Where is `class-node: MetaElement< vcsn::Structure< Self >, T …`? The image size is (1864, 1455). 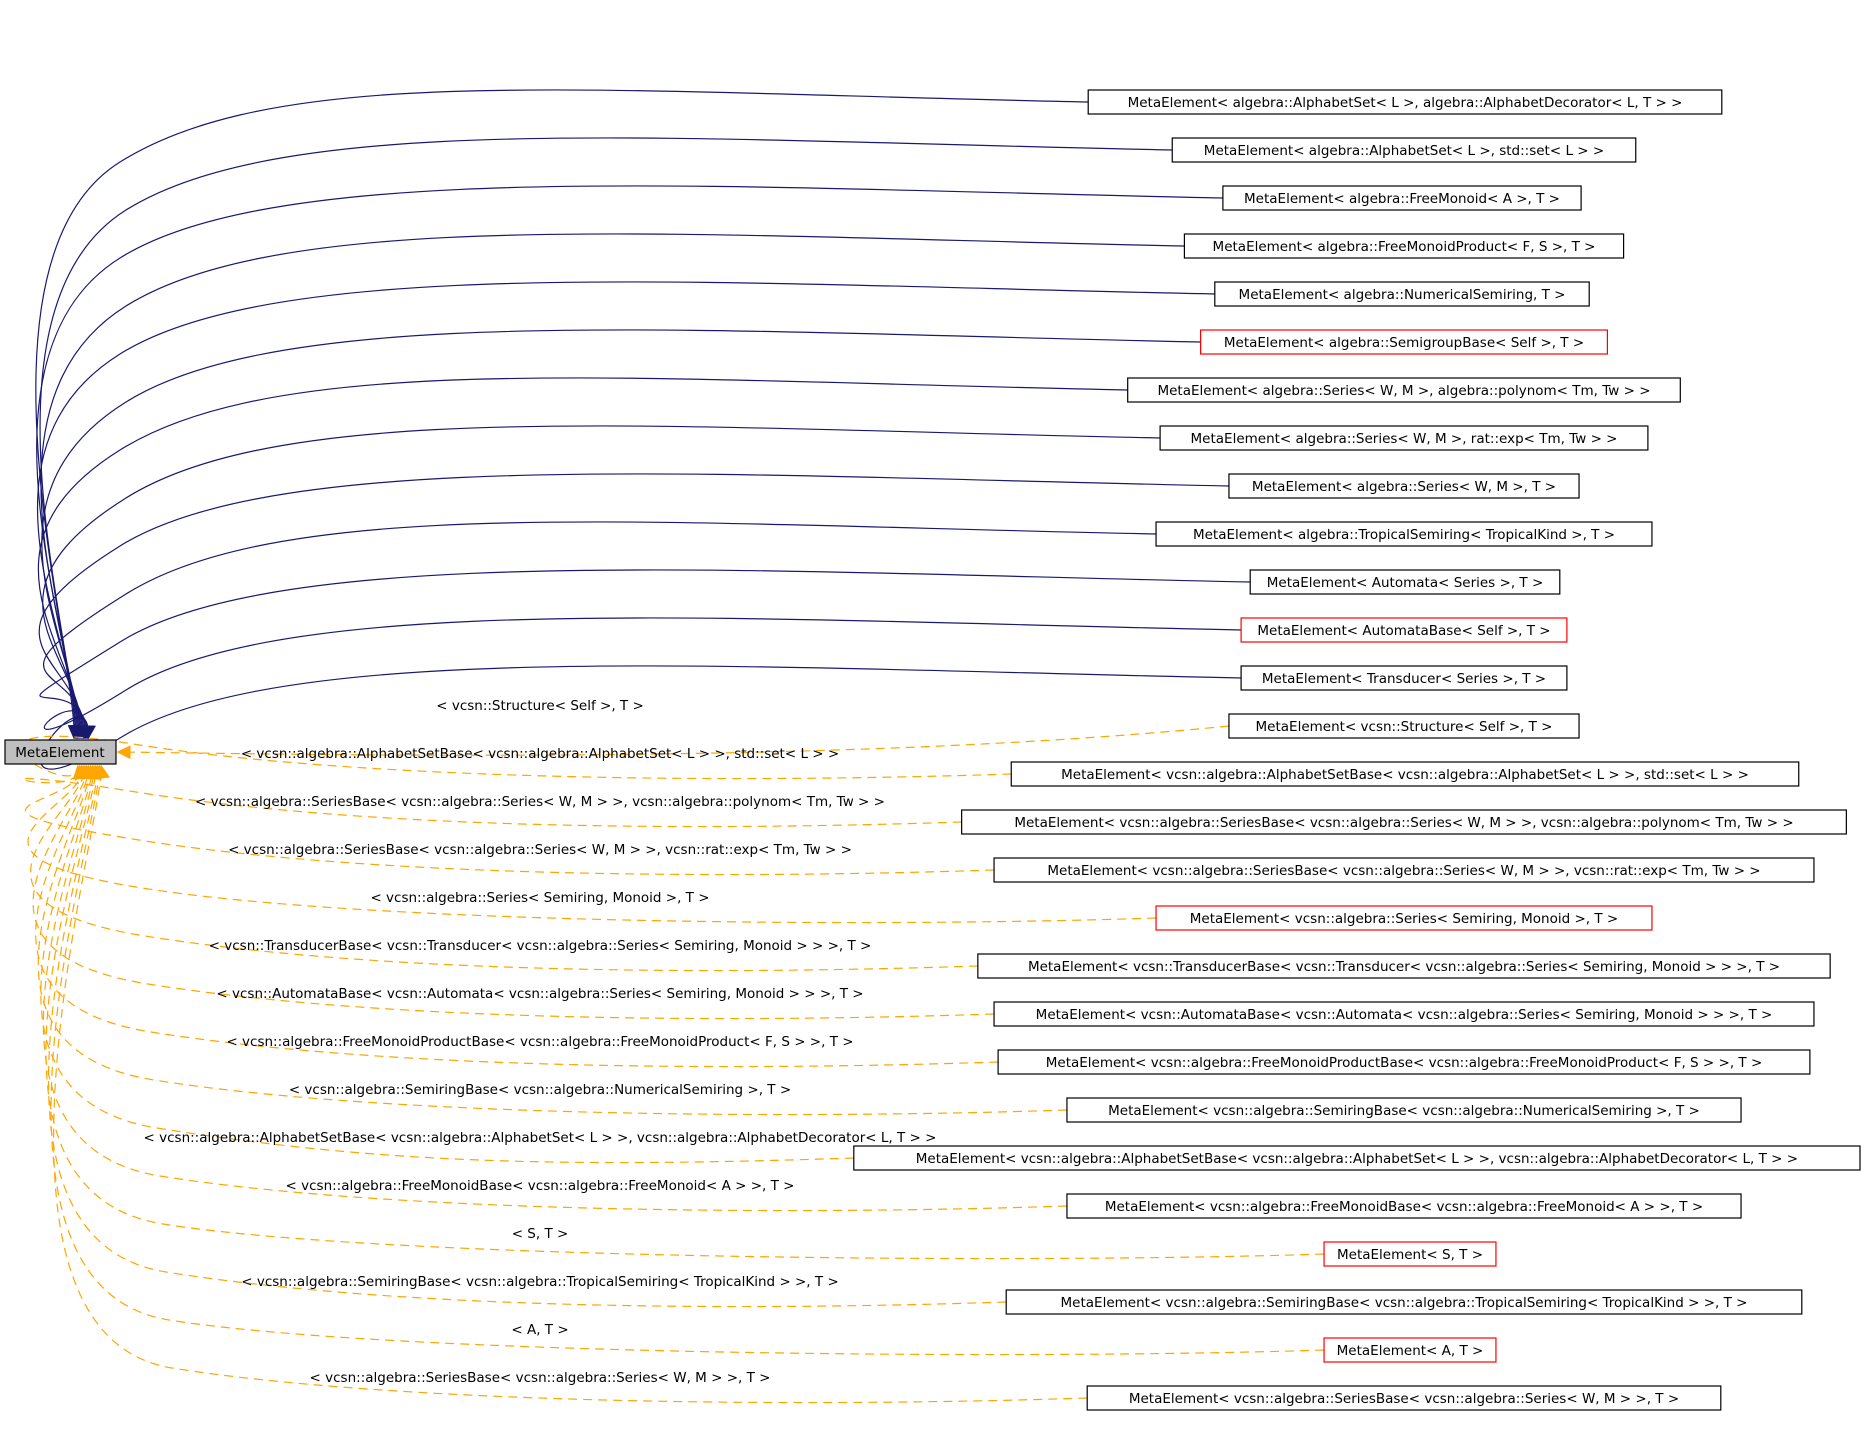
class-node: MetaElement< vcsn::Structure< Self >, T … is located at coordinates (1404, 726).